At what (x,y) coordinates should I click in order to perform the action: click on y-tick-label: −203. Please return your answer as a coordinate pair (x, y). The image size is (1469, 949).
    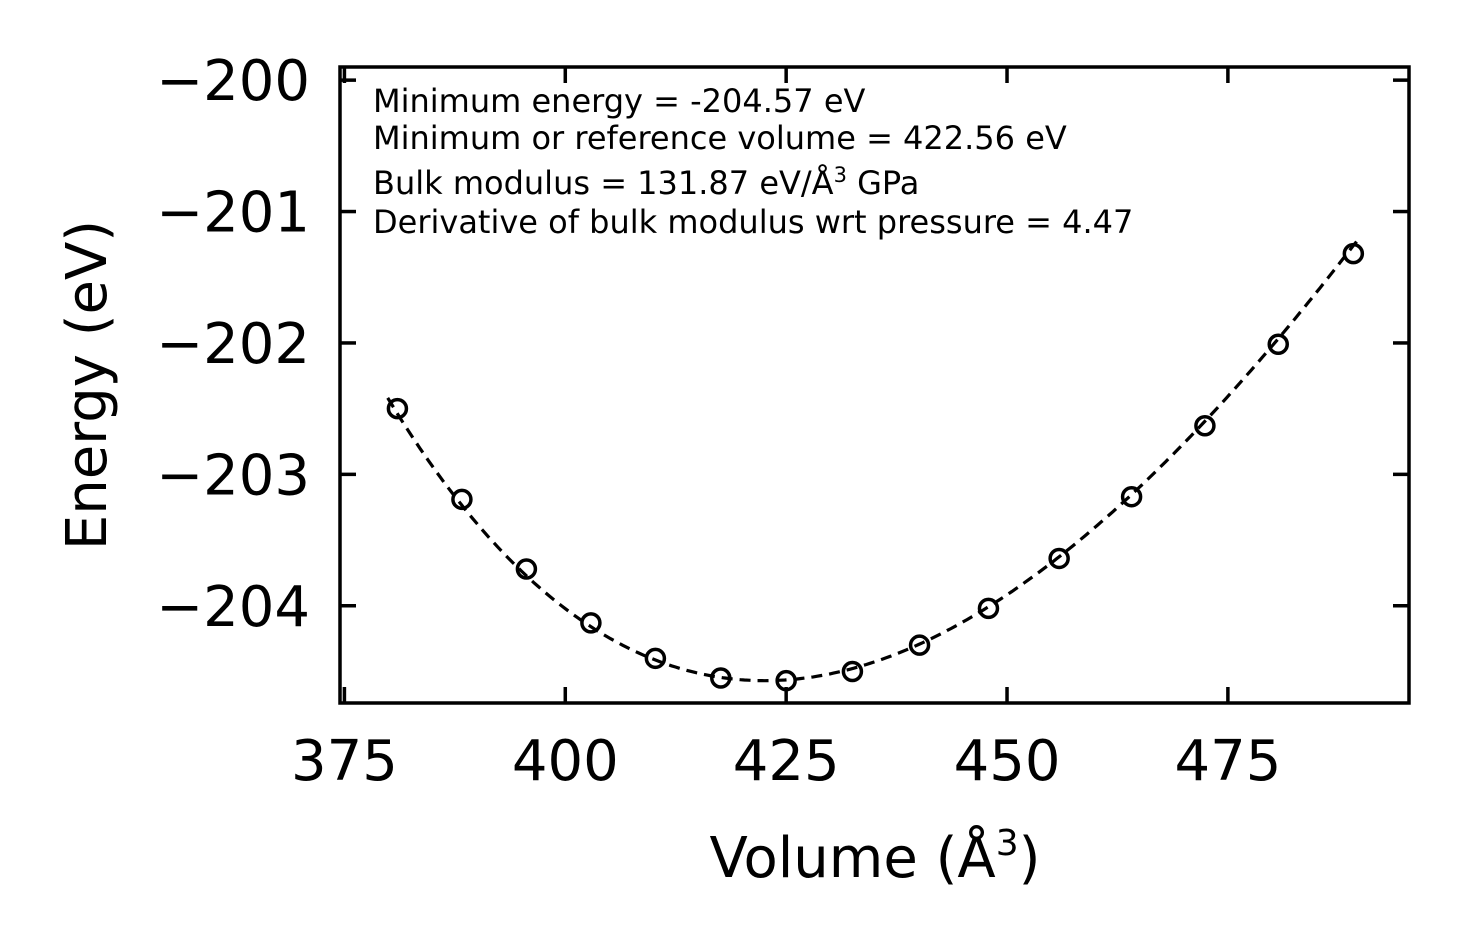
    Looking at the image, I should click on (233, 475).